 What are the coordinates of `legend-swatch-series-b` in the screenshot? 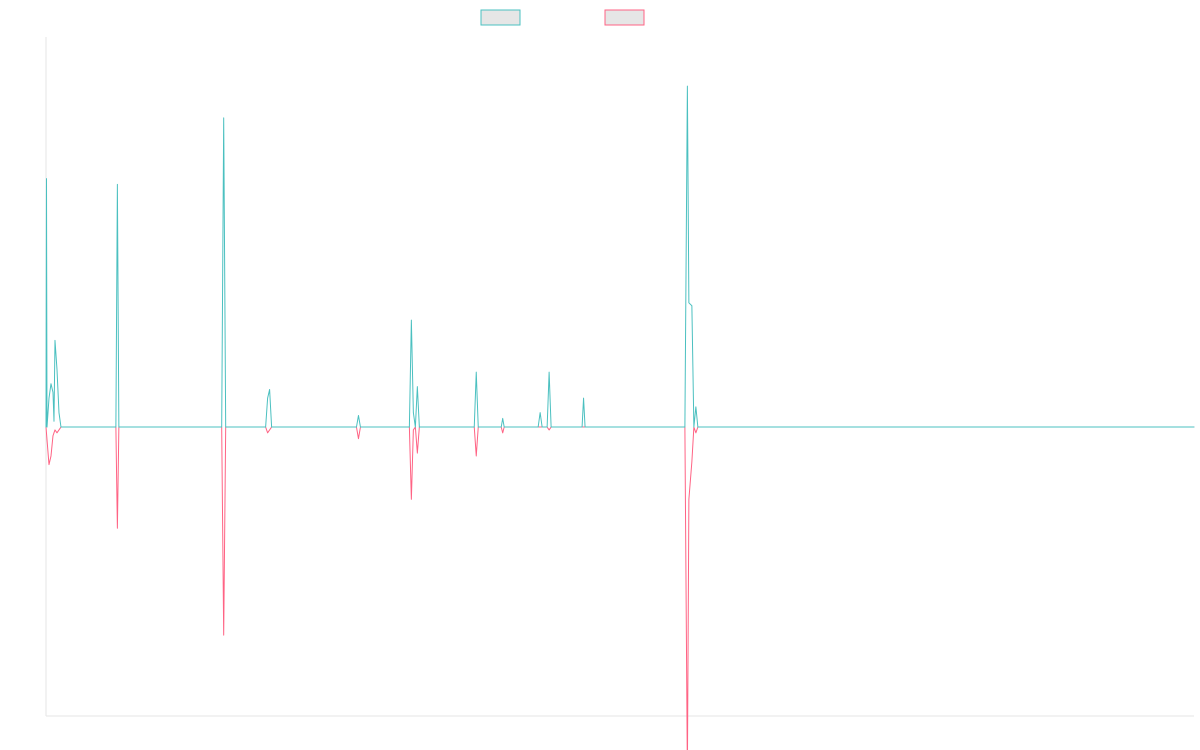 It's located at (624, 17).